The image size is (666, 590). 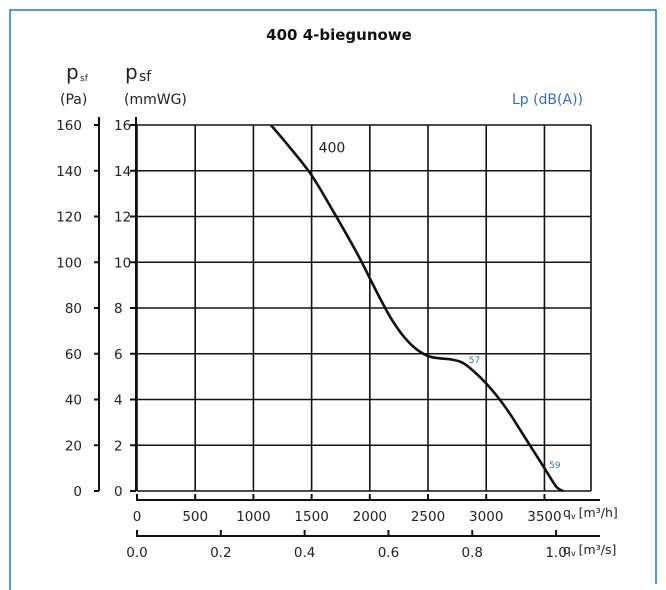 What do you see at coordinates (253, 517) in the screenshot?
I see `x-tick-label-m3h: 1000` at bounding box center [253, 517].